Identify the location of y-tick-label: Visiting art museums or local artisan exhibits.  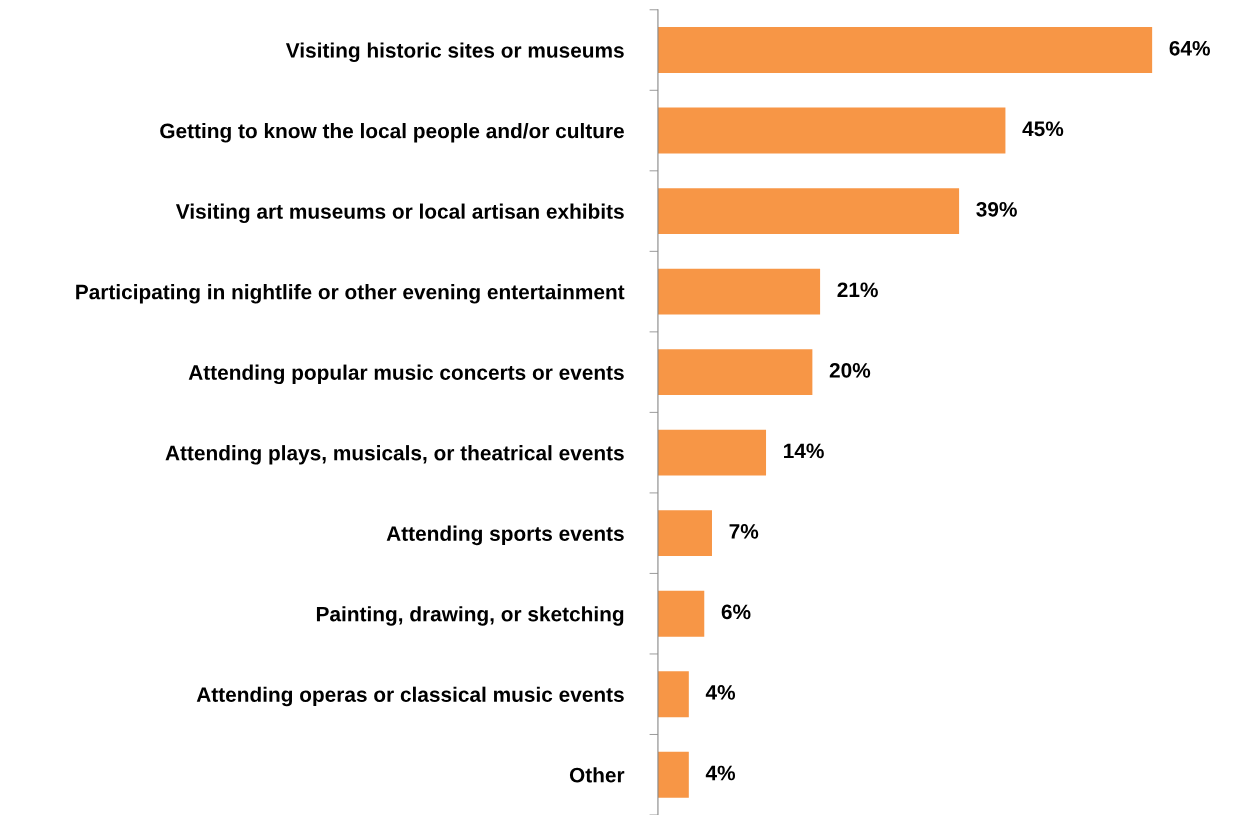
(399, 213).